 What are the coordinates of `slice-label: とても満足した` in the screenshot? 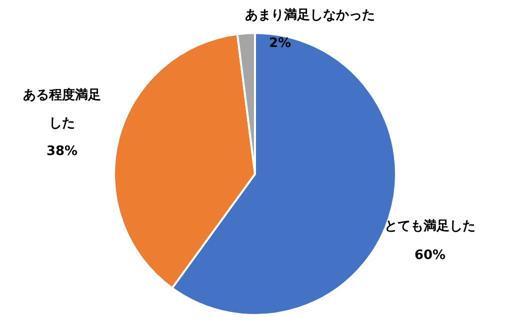 It's located at (430, 226).